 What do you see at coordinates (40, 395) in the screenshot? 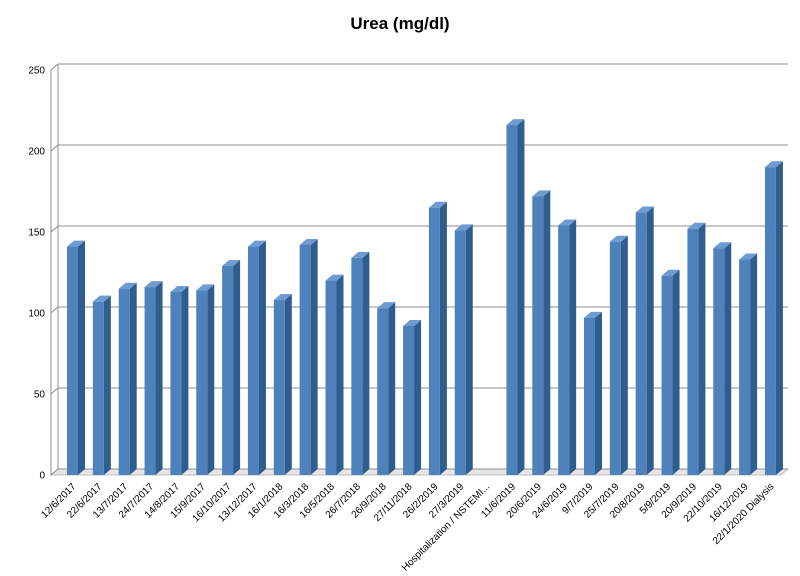
I see `y-tick-label: 50` at bounding box center [40, 395].